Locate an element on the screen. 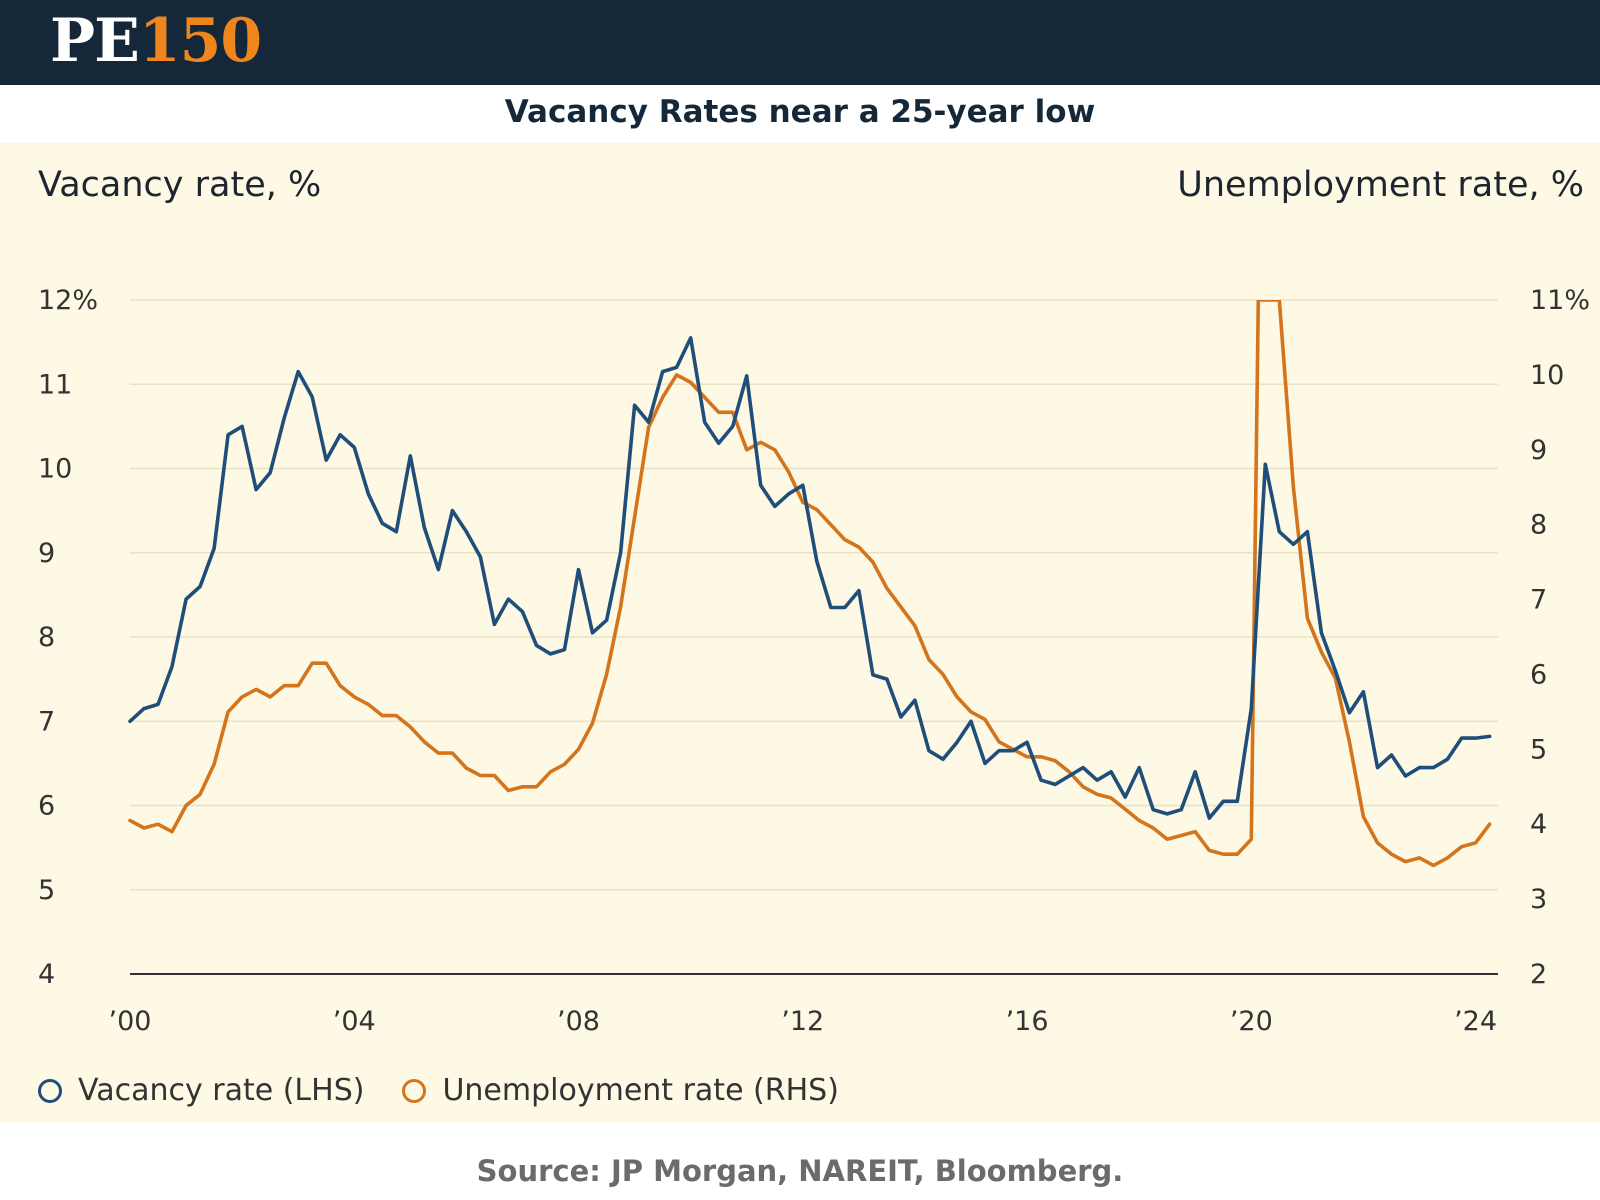  legend-item-vacancy: Vacancy rate (LHS) is located at coordinates (201, 1090).